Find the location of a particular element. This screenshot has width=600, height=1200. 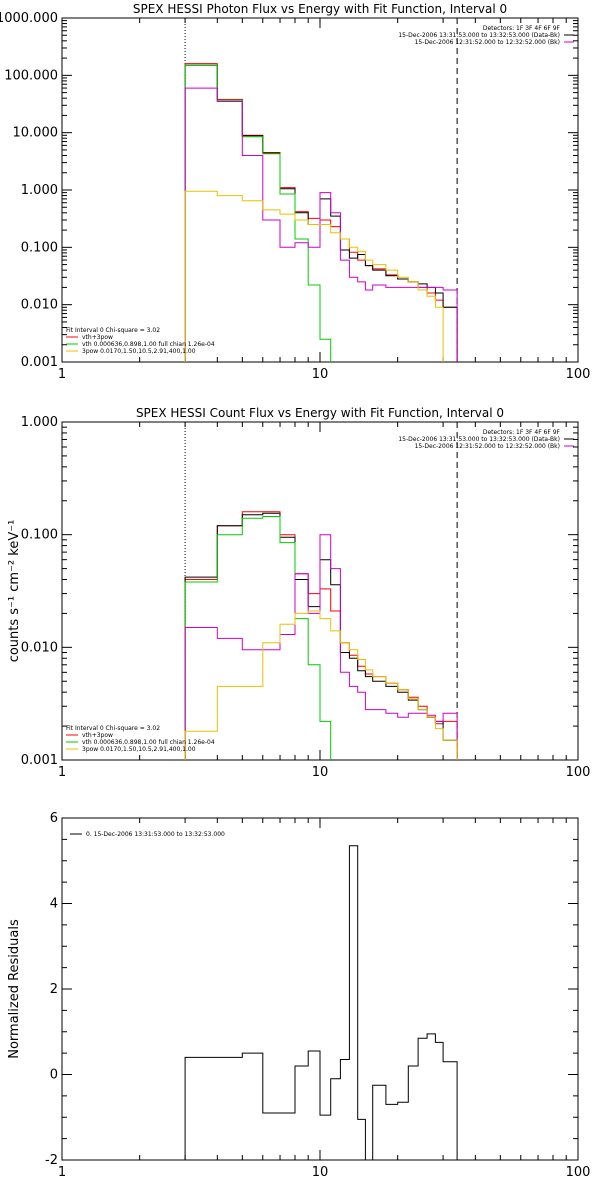

y-tick-label: 4 is located at coordinates (54, 904).